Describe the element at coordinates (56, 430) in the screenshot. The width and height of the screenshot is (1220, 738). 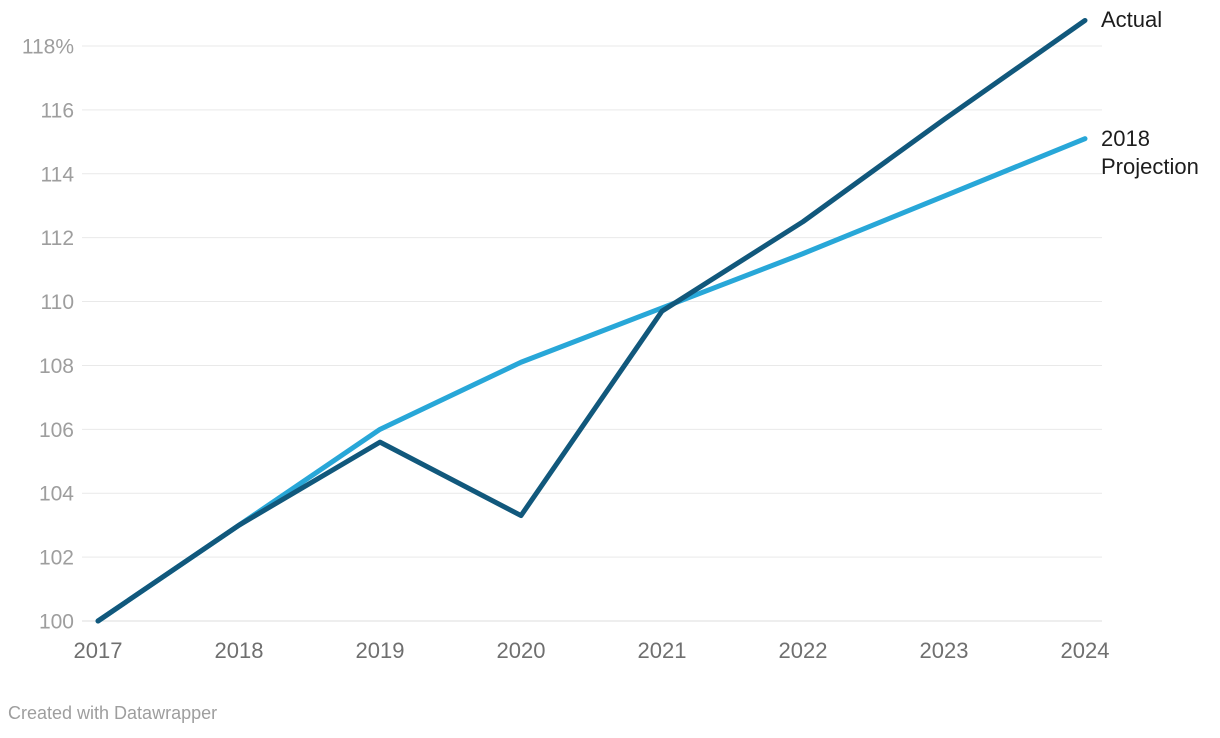
I see `y-axis-tick-label: 106` at that location.